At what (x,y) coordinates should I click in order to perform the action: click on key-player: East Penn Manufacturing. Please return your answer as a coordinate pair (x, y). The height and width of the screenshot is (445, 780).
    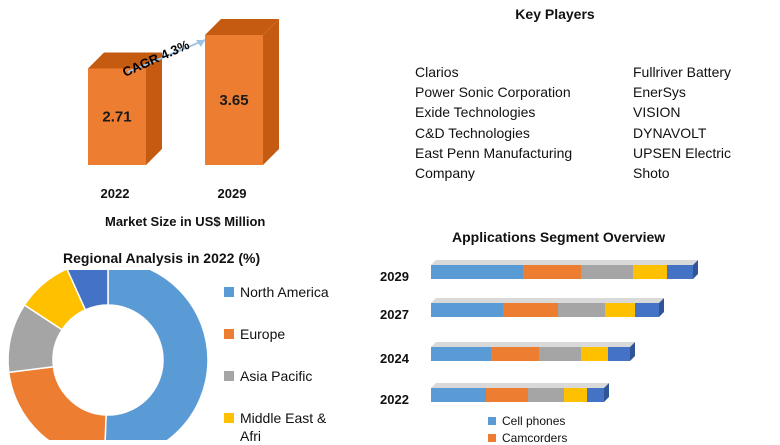
    Looking at the image, I should click on (494, 152).